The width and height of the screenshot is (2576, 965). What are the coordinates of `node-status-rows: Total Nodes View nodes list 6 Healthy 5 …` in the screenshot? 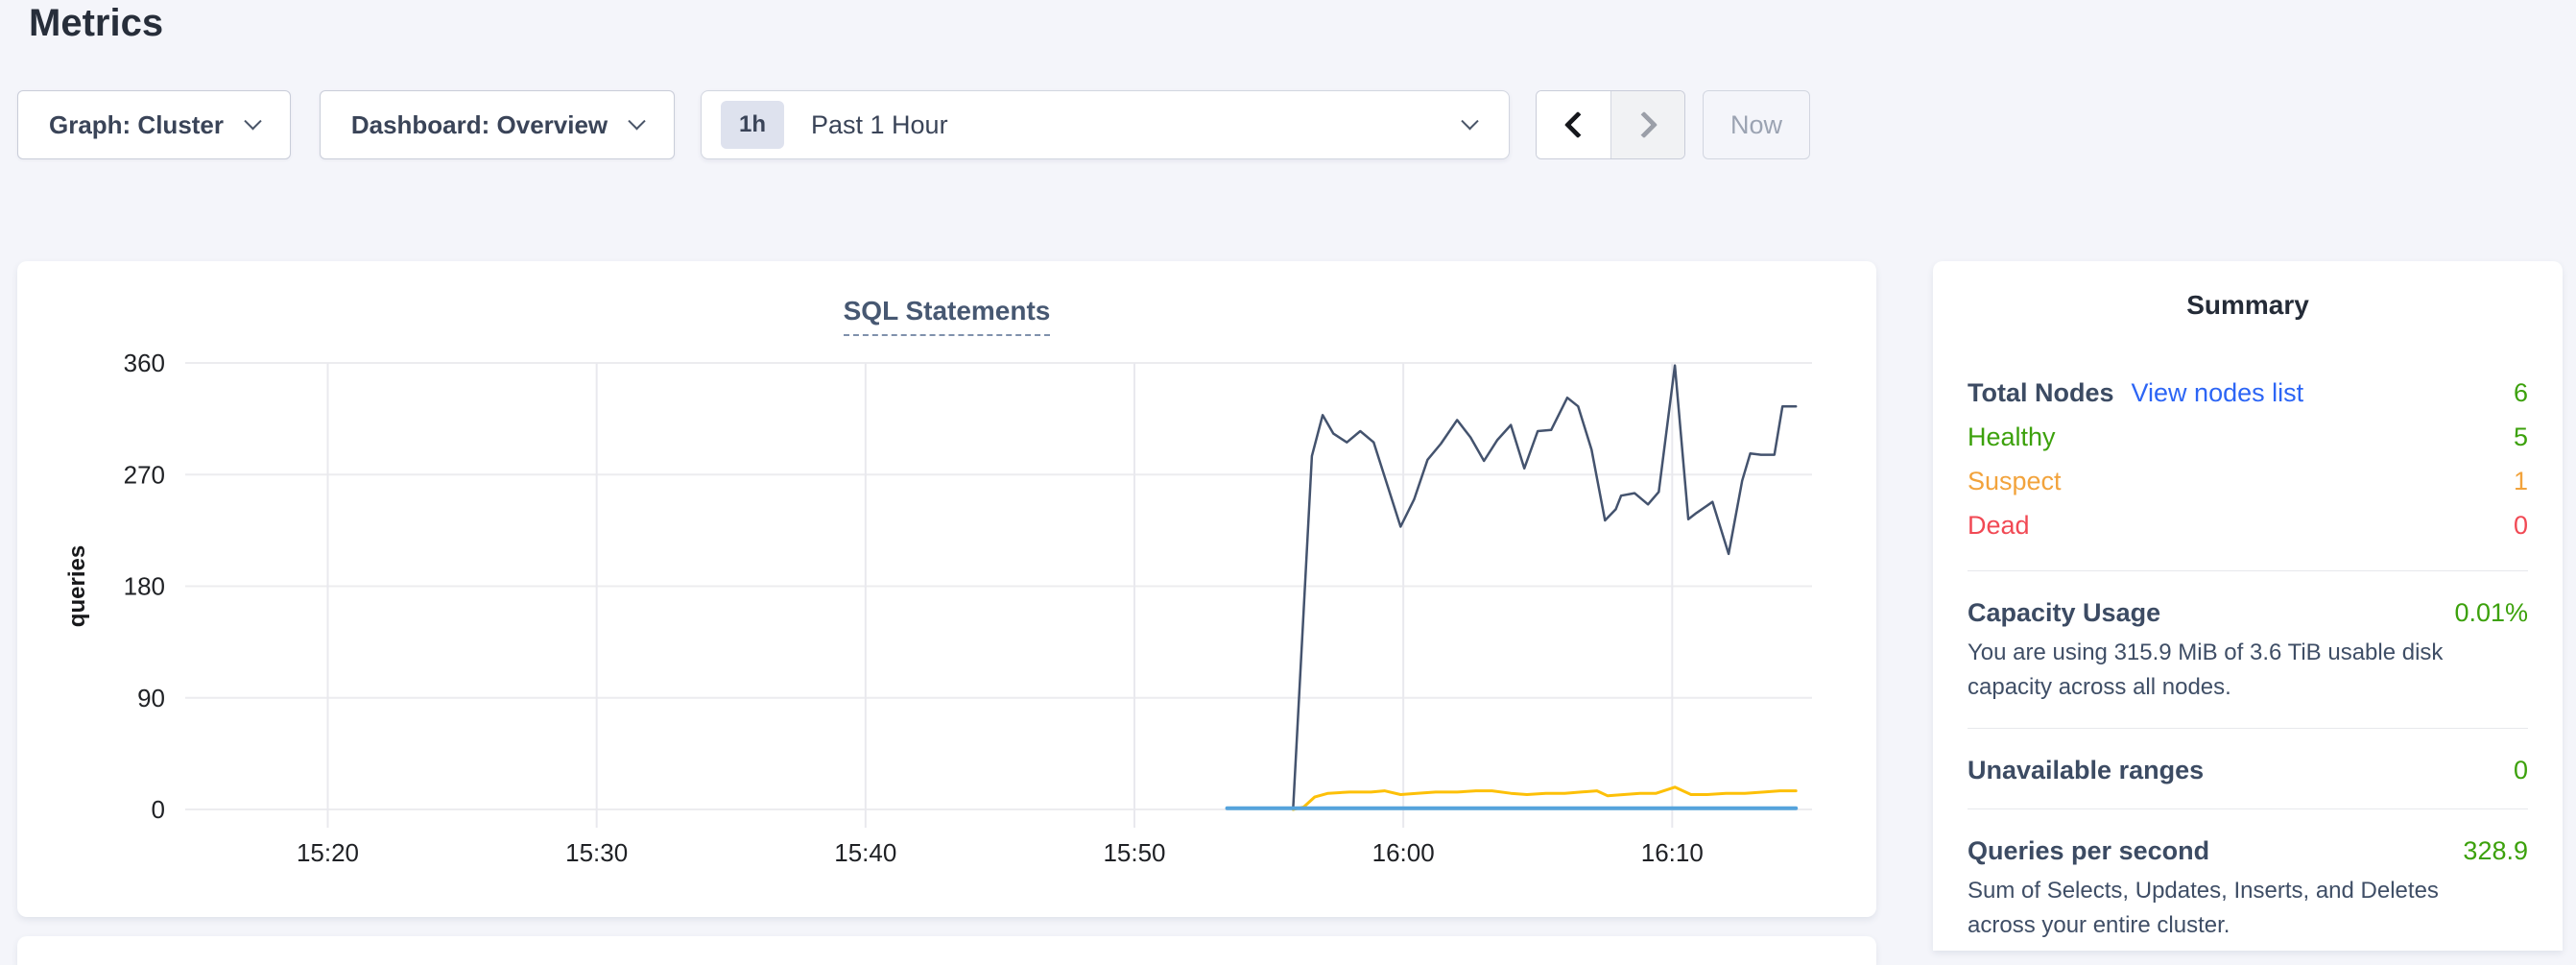 It's located at (2248, 459).